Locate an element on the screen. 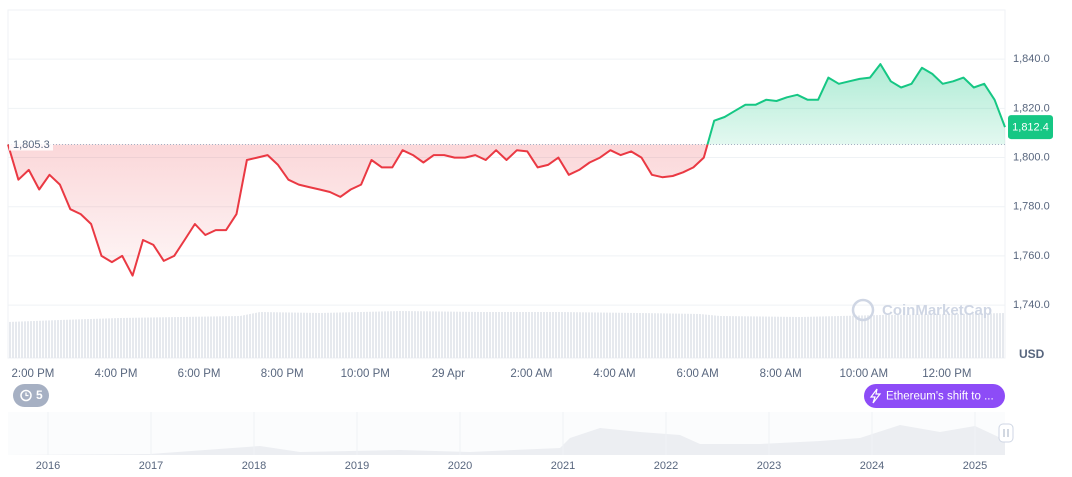  navigator-label: 2016 is located at coordinates (48, 466).